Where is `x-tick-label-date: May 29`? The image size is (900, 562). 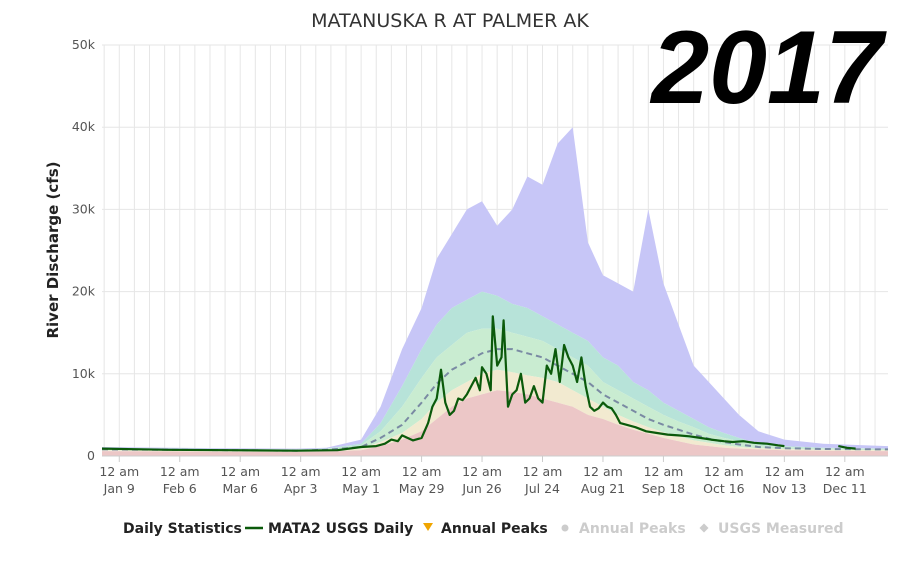 x-tick-label-date: May 29 is located at coordinates (422, 488).